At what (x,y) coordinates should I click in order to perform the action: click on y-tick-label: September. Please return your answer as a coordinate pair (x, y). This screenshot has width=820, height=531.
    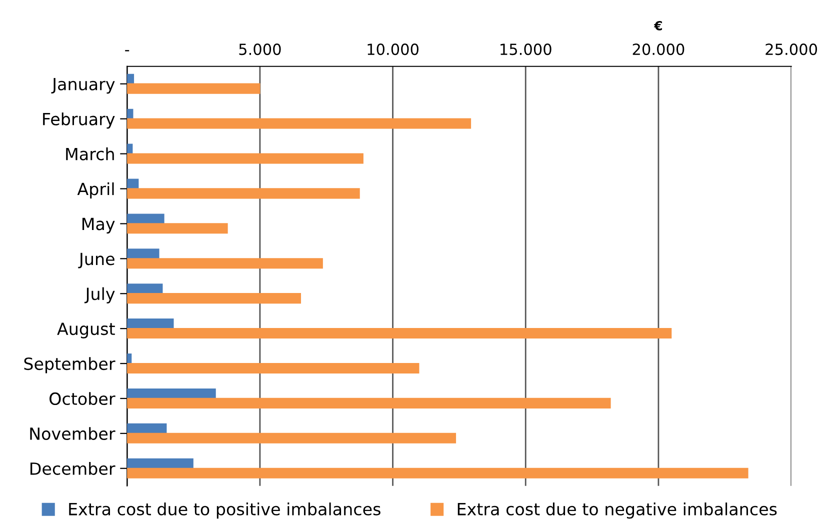
    Looking at the image, I should click on (70, 365).